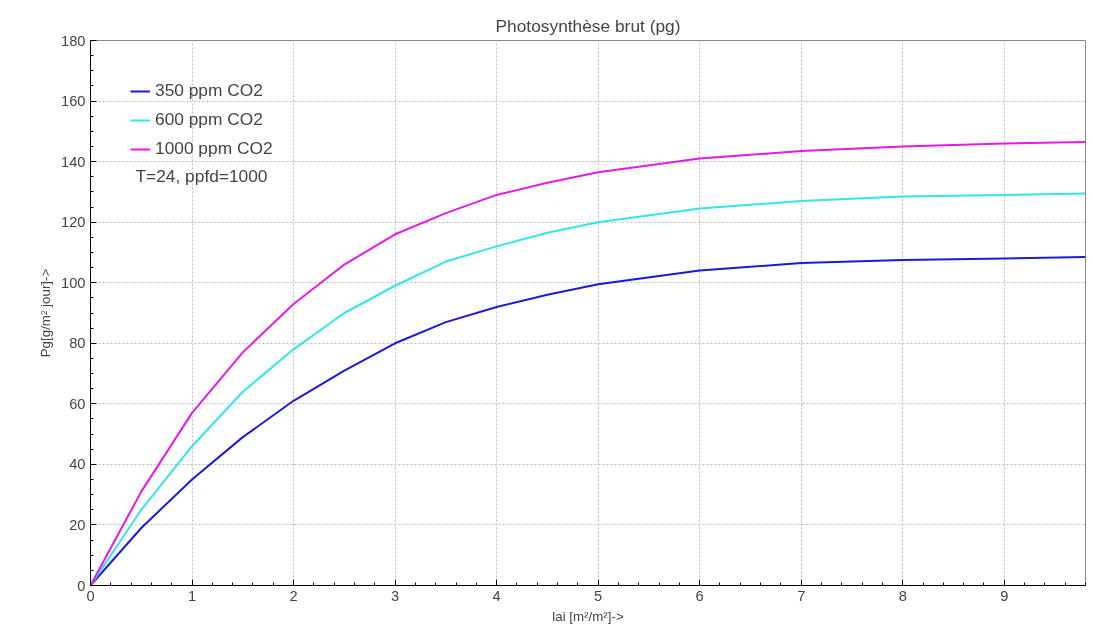 The image size is (1093, 639). Describe the element at coordinates (77, 343) in the screenshot. I see `y-tick-label: 80` at that location.